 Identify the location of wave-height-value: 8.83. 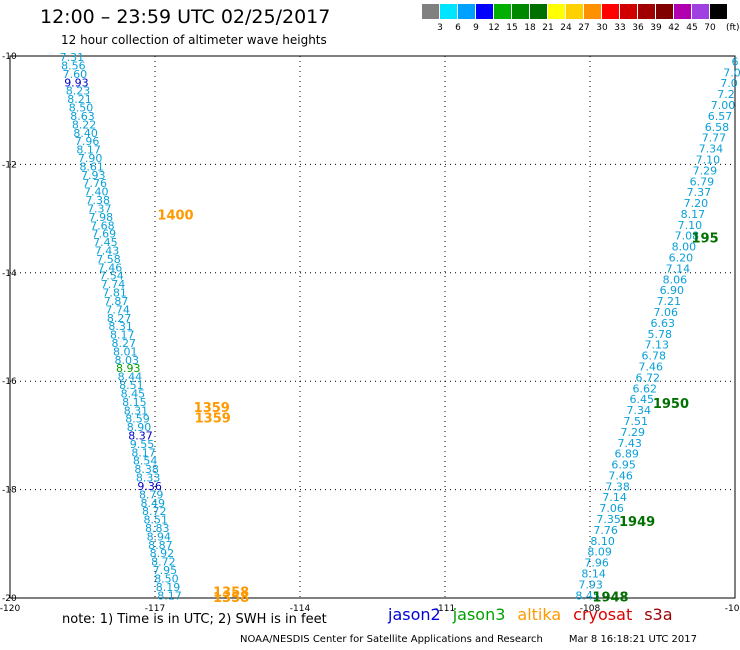
(157, 528).